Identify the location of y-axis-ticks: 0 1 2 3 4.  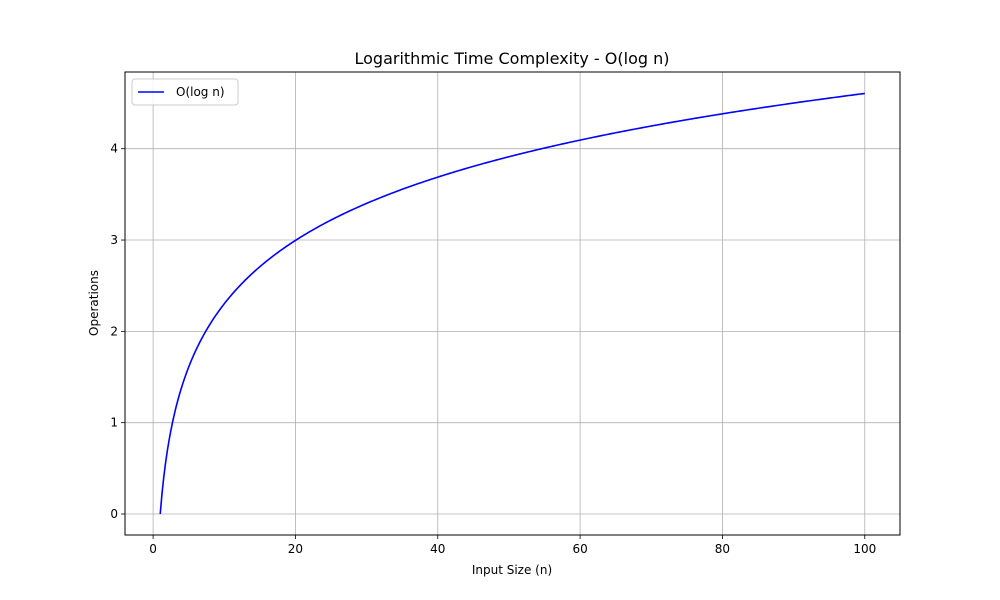
(117, 331).